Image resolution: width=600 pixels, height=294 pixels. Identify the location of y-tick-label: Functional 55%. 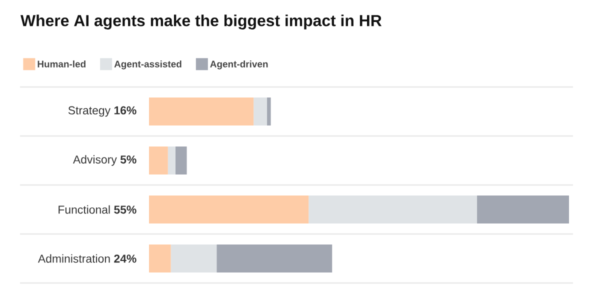
(97, 209).